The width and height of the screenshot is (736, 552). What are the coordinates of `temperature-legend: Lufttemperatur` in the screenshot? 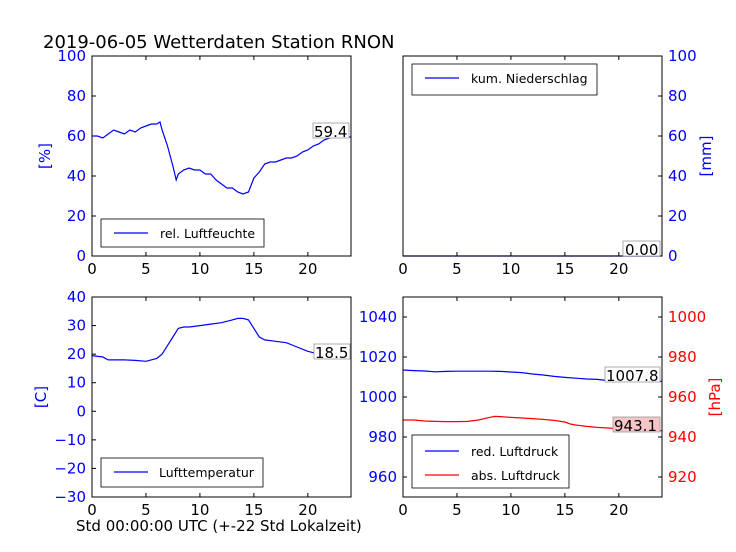 It's located at (182, 472).